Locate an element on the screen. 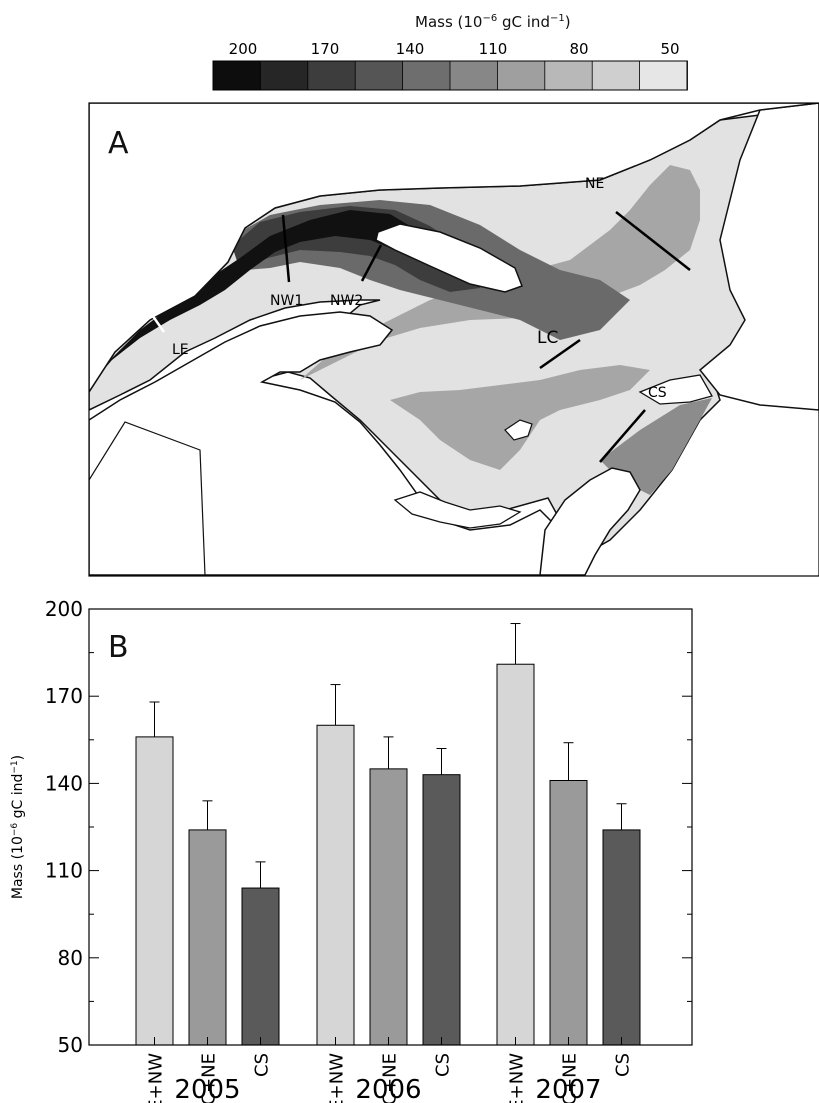  chart-panel-label: B is located at coordinates (118, 647).